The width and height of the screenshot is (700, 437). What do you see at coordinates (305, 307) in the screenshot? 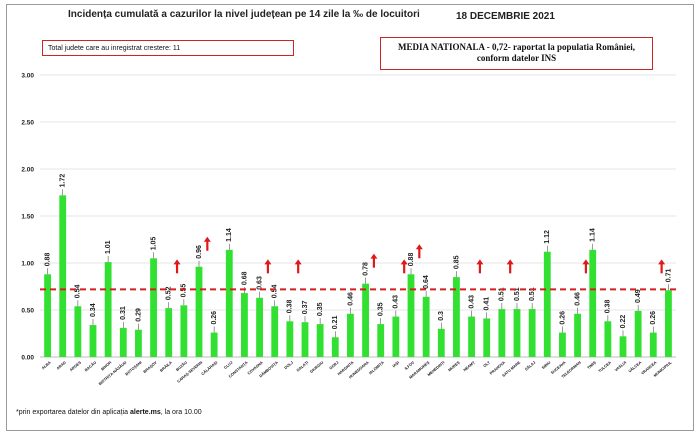
I see `data-label: 0.37` at bounding box center [305, 307].